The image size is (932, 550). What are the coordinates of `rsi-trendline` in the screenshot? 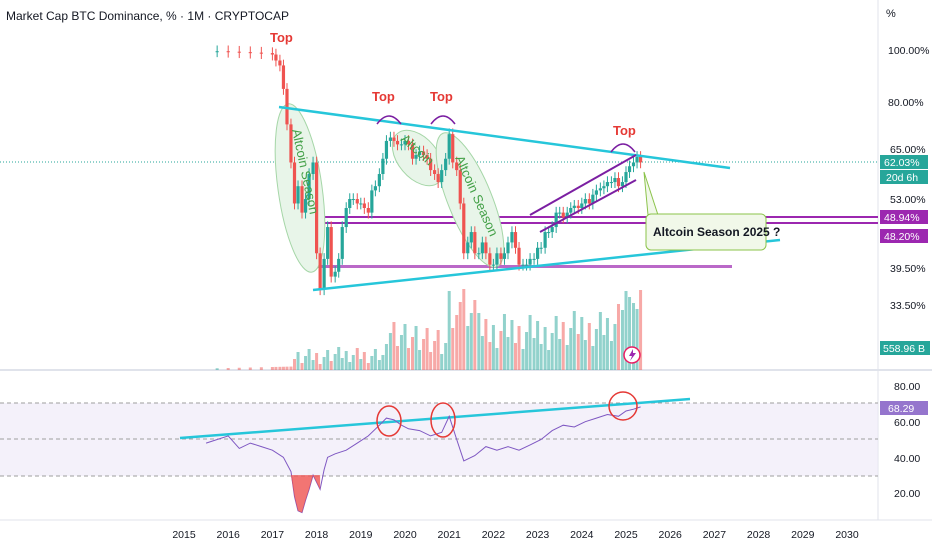 It's located at (435, 418).